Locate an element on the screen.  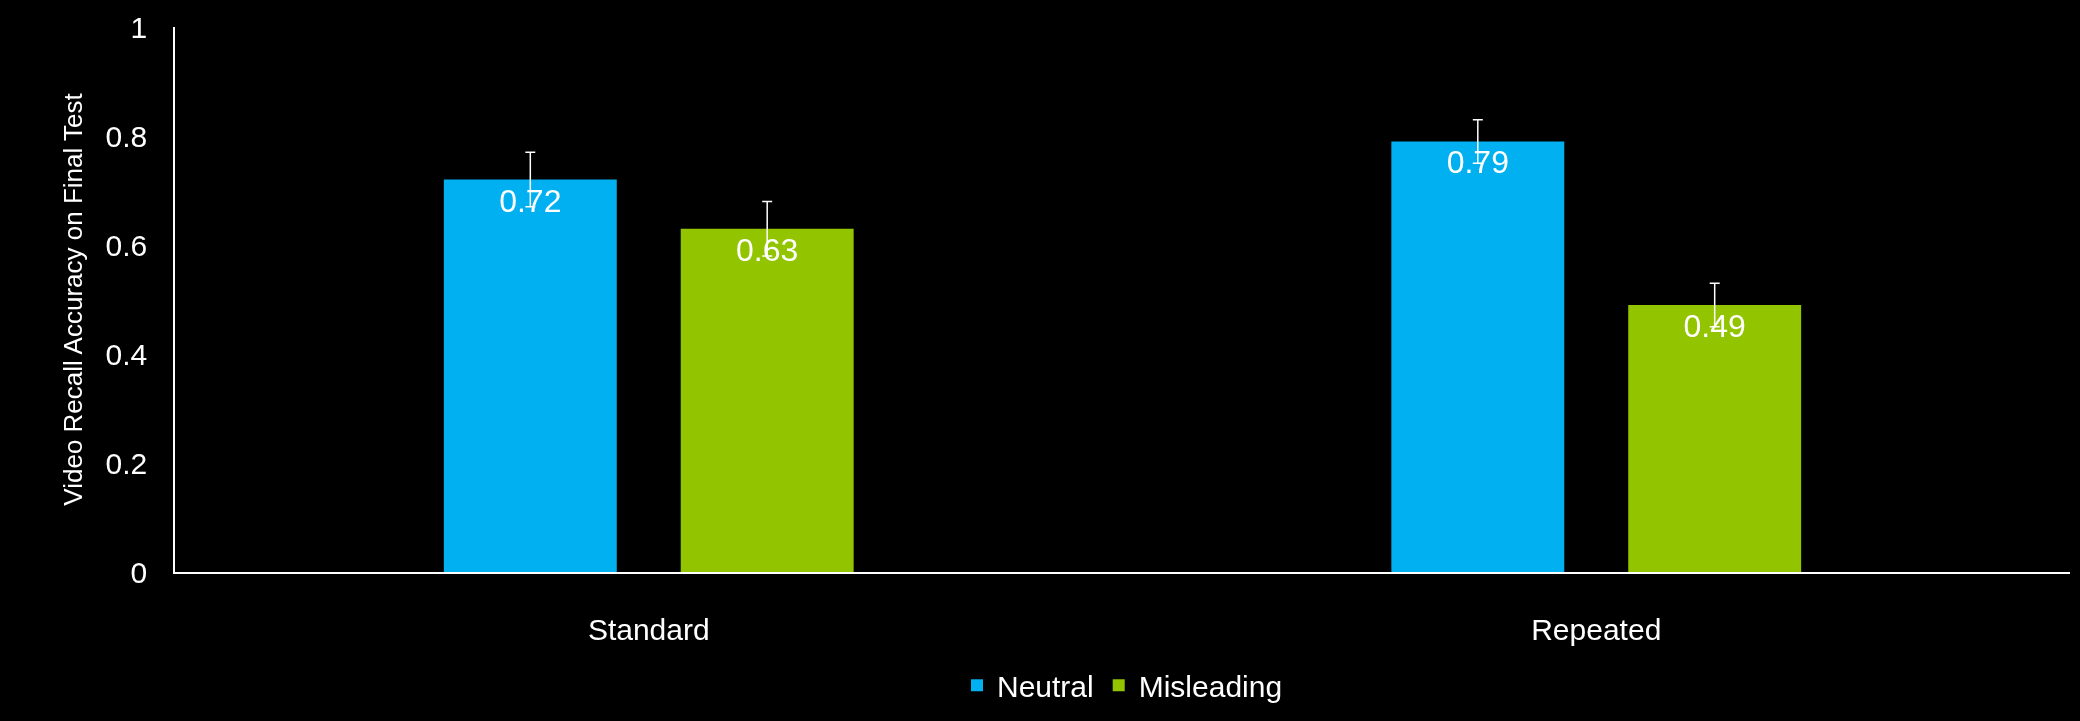
x-tick-label: Repeated is located at coordinates (1596, 629).